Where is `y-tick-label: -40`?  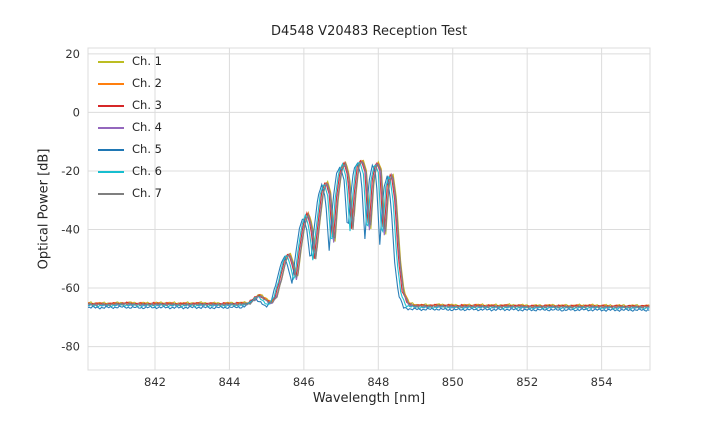
y-tick-label: -40 is located at coordinates (70, 229).